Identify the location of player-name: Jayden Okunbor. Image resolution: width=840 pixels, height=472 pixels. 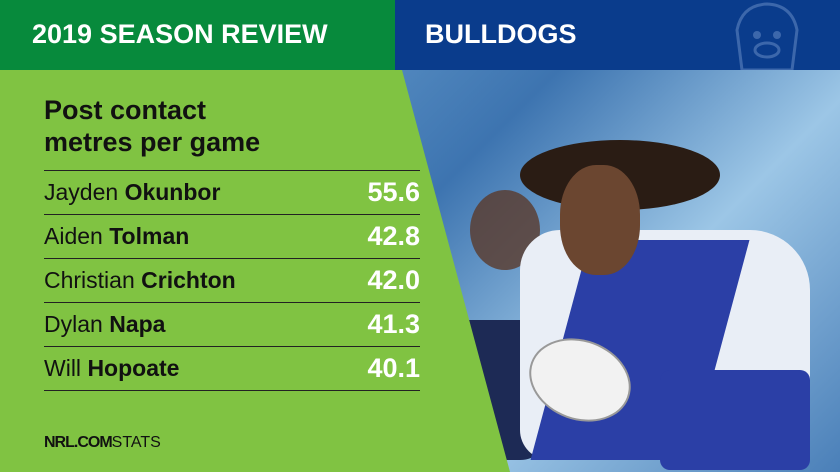
(132, 192).